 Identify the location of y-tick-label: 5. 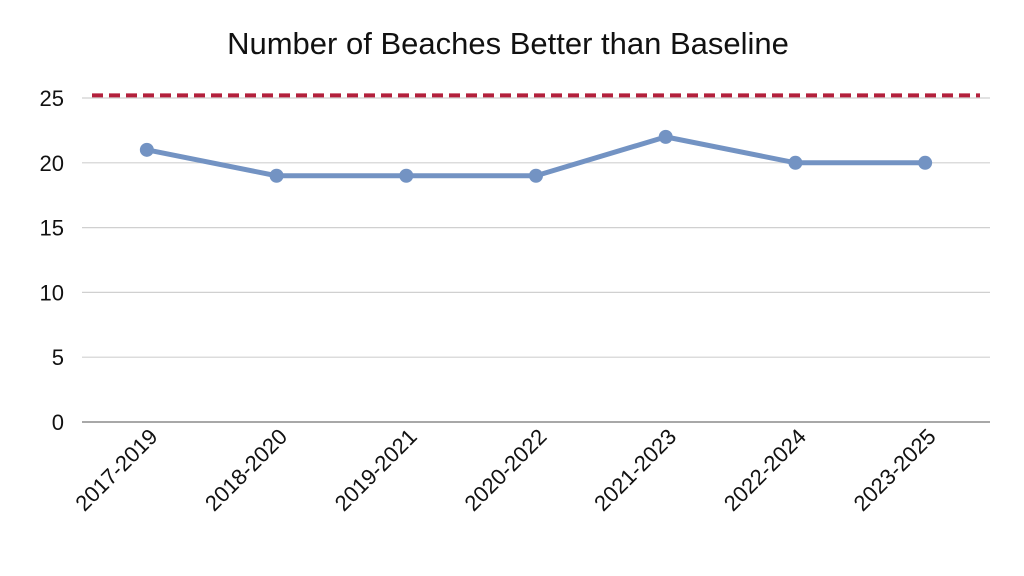
(58, 357).